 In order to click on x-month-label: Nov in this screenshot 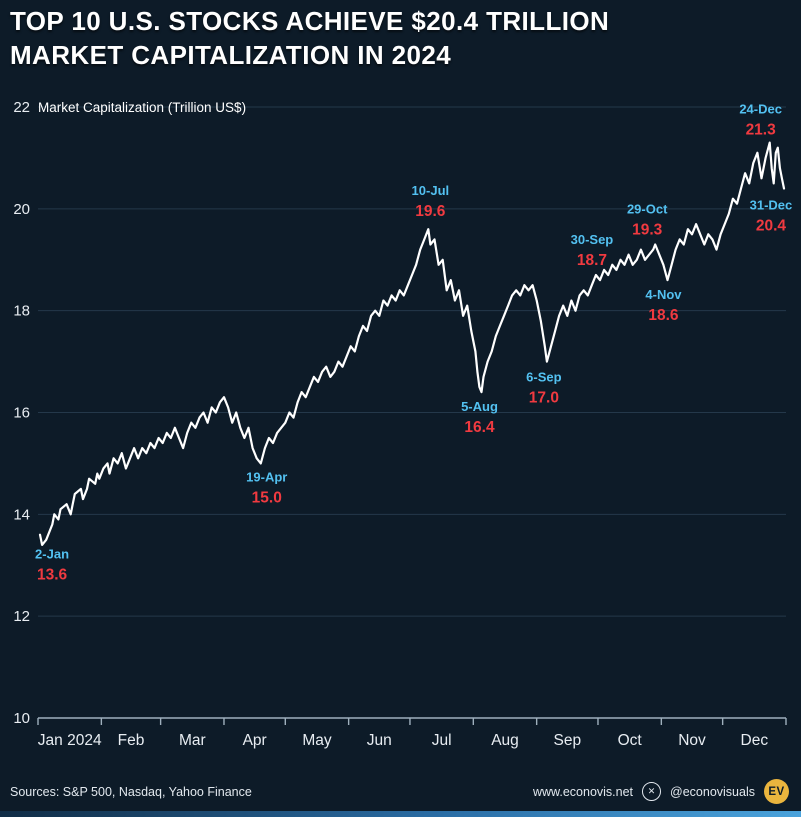, I will do `click(692, 740)`.